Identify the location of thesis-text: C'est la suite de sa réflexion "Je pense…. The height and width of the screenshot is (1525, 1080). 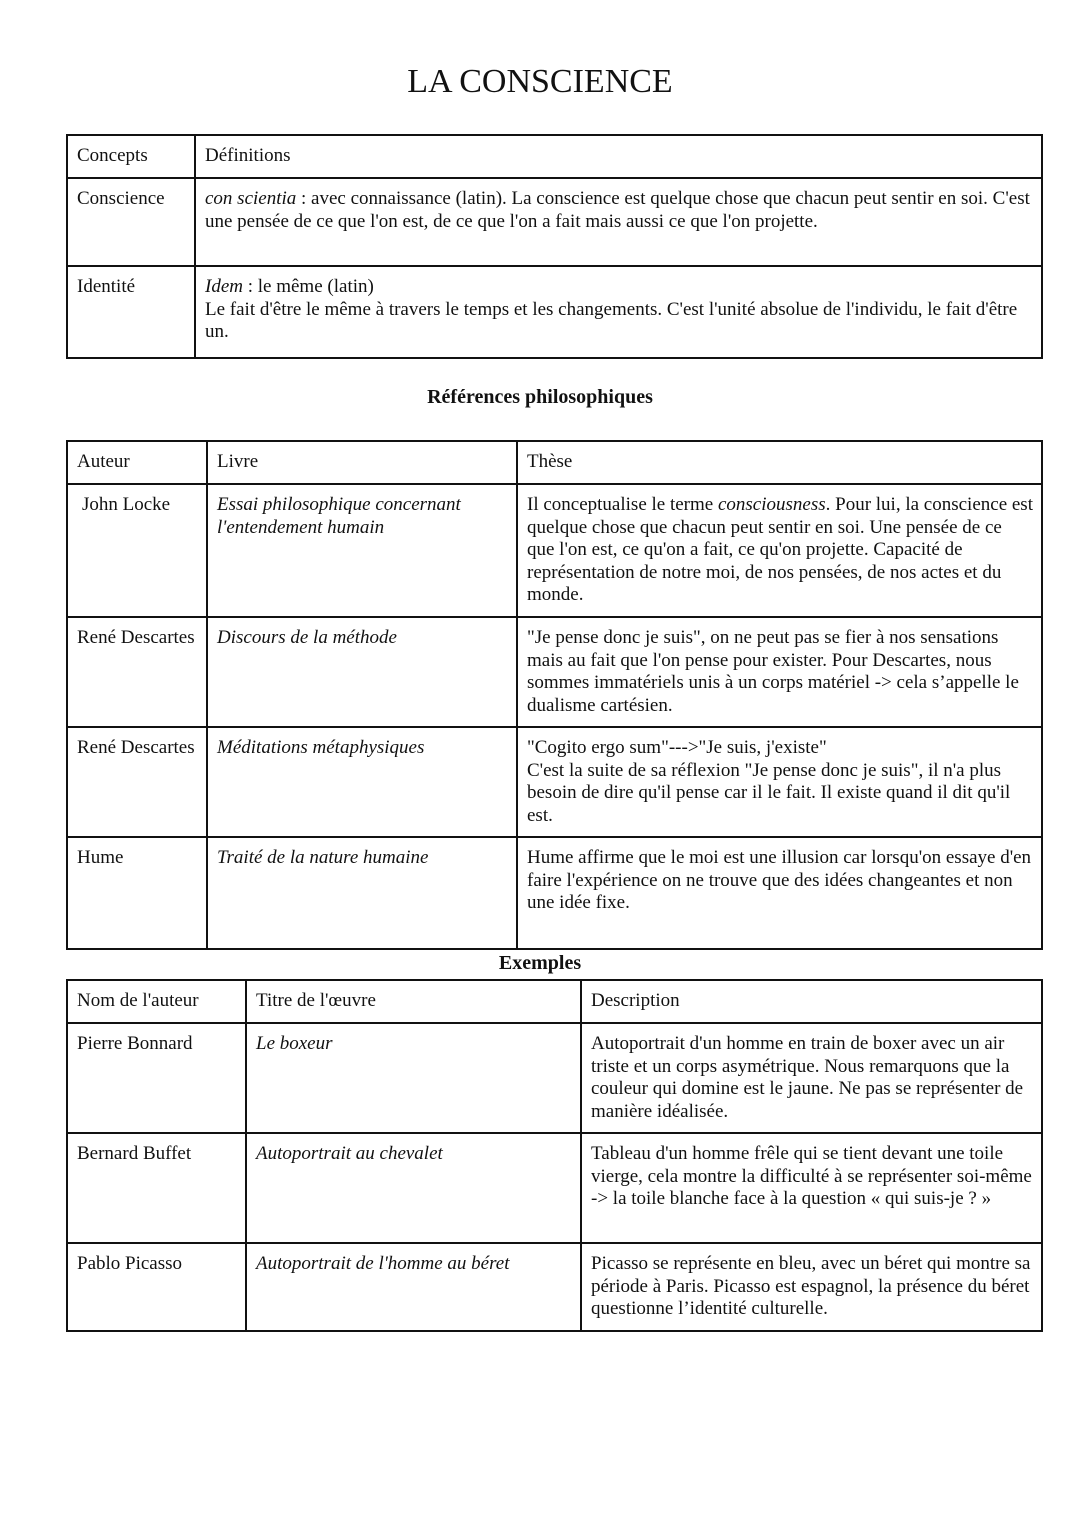
(769, 792).